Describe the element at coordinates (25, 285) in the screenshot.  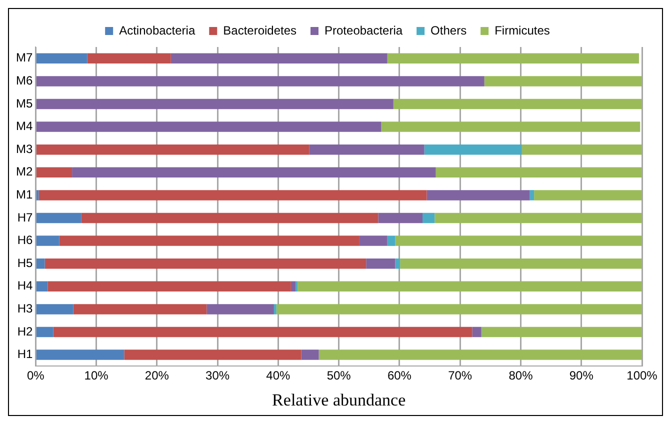
I see `y-tick-label: H4` at that location.